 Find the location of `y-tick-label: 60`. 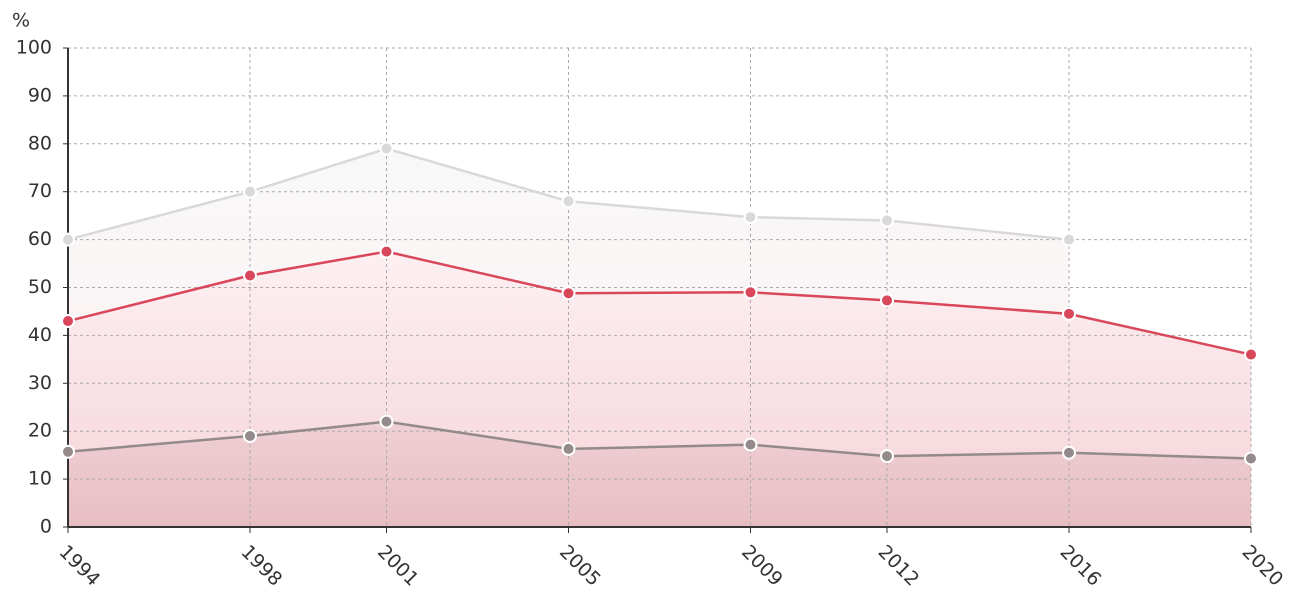

y-tick-label: 60 is located at coordinates (40, 239).